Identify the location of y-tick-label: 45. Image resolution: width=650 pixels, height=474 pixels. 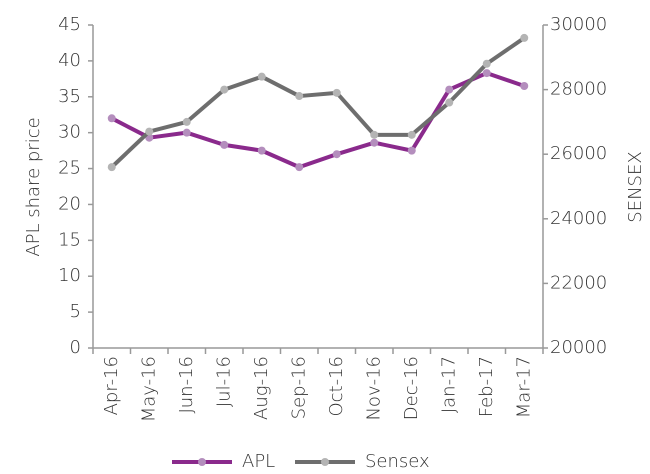
(69, 24).